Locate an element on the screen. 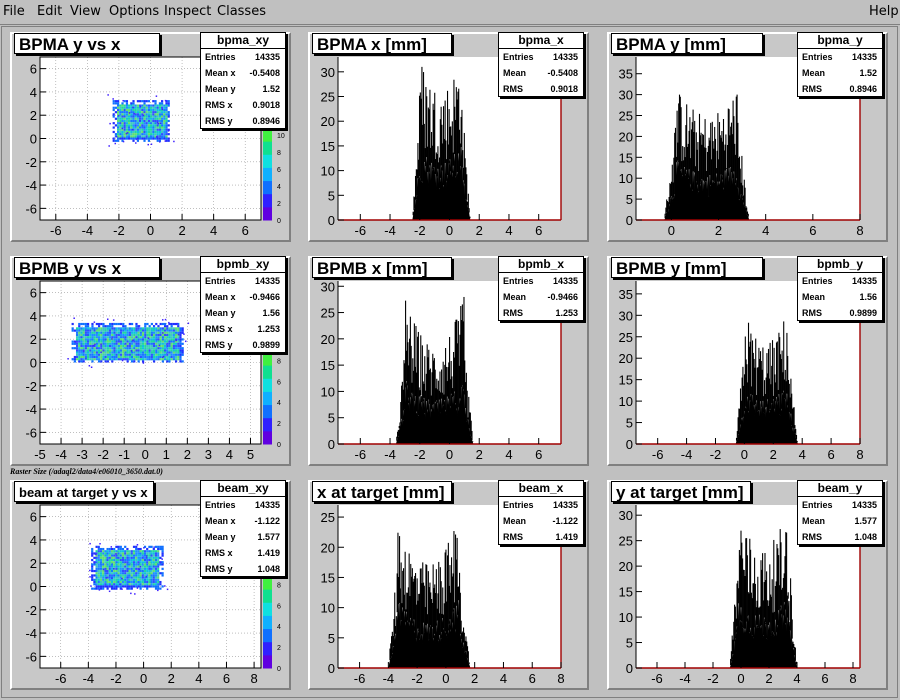 Image resolution: width=900 pixels, height=700 pixels. plot-title: BPMA y [mm] is located at coordinates (687, 43).